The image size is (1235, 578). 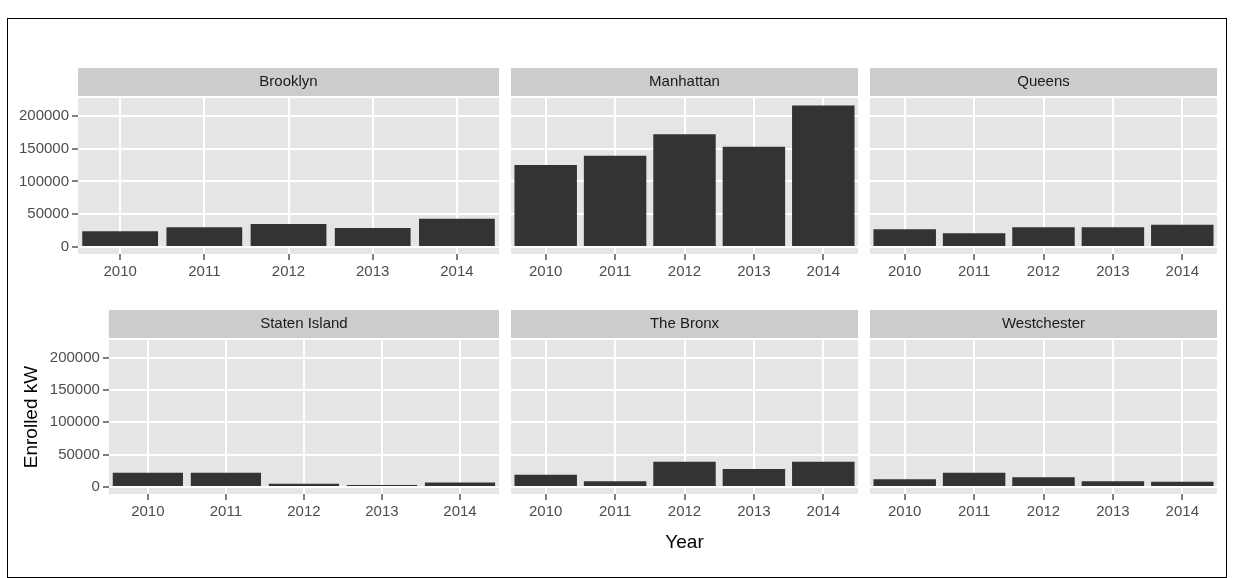 I want to click on y-axis-title: Enrolled kW, so click(x=30, y=417).